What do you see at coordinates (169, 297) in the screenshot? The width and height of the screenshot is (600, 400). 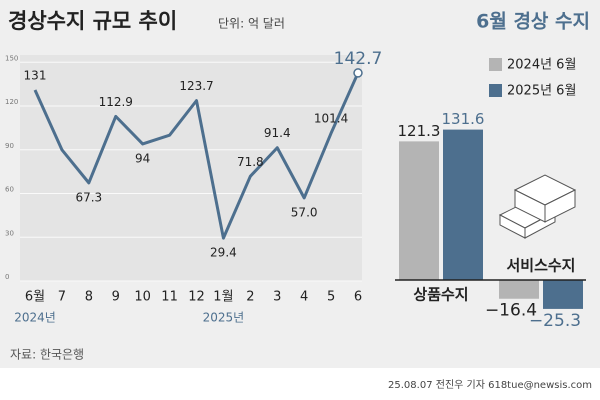 I see `x-tick-label: 11` at bounding box center [169, 297].